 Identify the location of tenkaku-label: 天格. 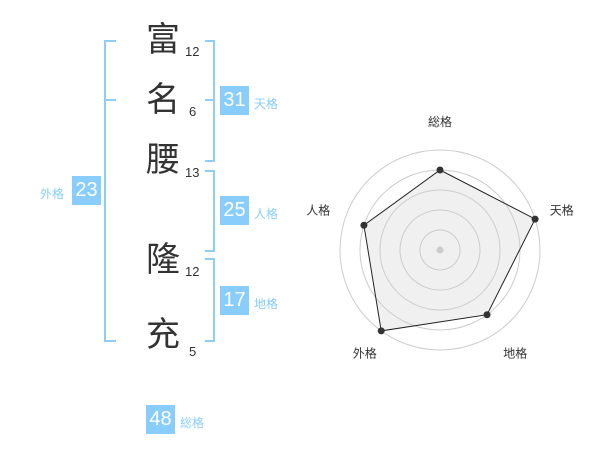
(266, 104).